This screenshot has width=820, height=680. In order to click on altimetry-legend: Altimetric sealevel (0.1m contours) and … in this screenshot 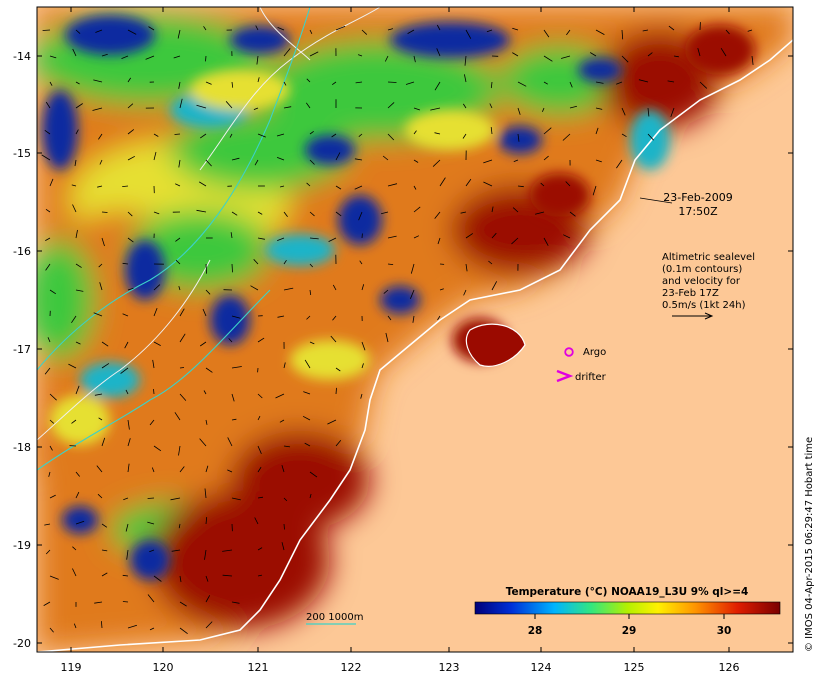, I will do `click(708, 286)`.